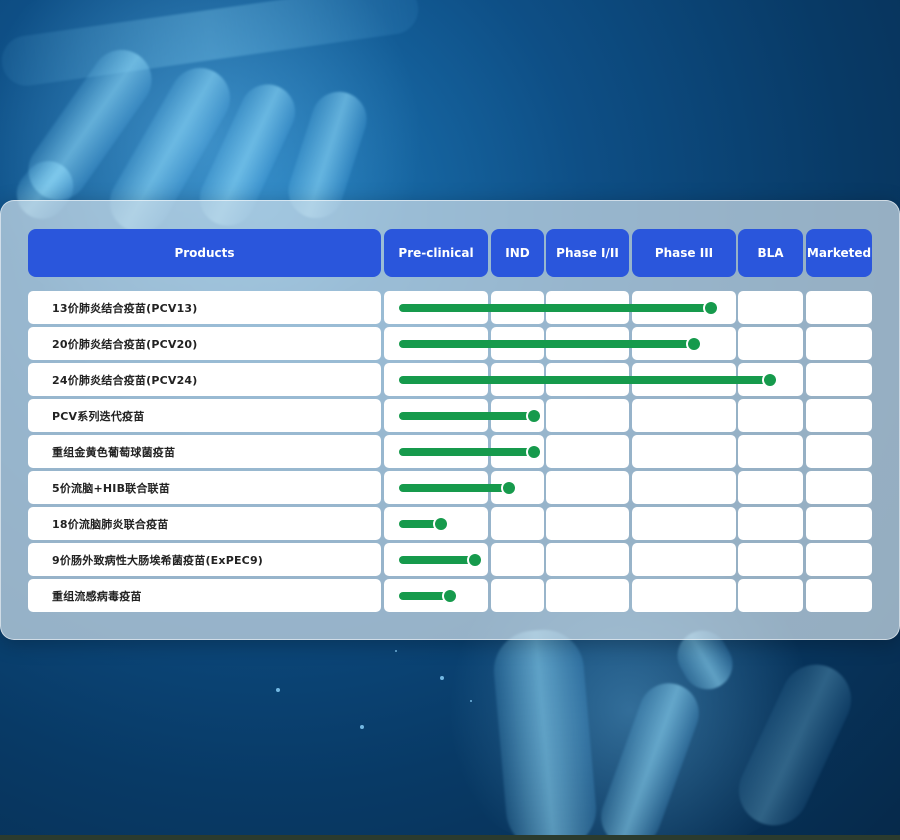 This screenshot has height=840, width=900. I want to click on table-row: 20价肺炎结合疫苗(PCV20), so click(450, 344).